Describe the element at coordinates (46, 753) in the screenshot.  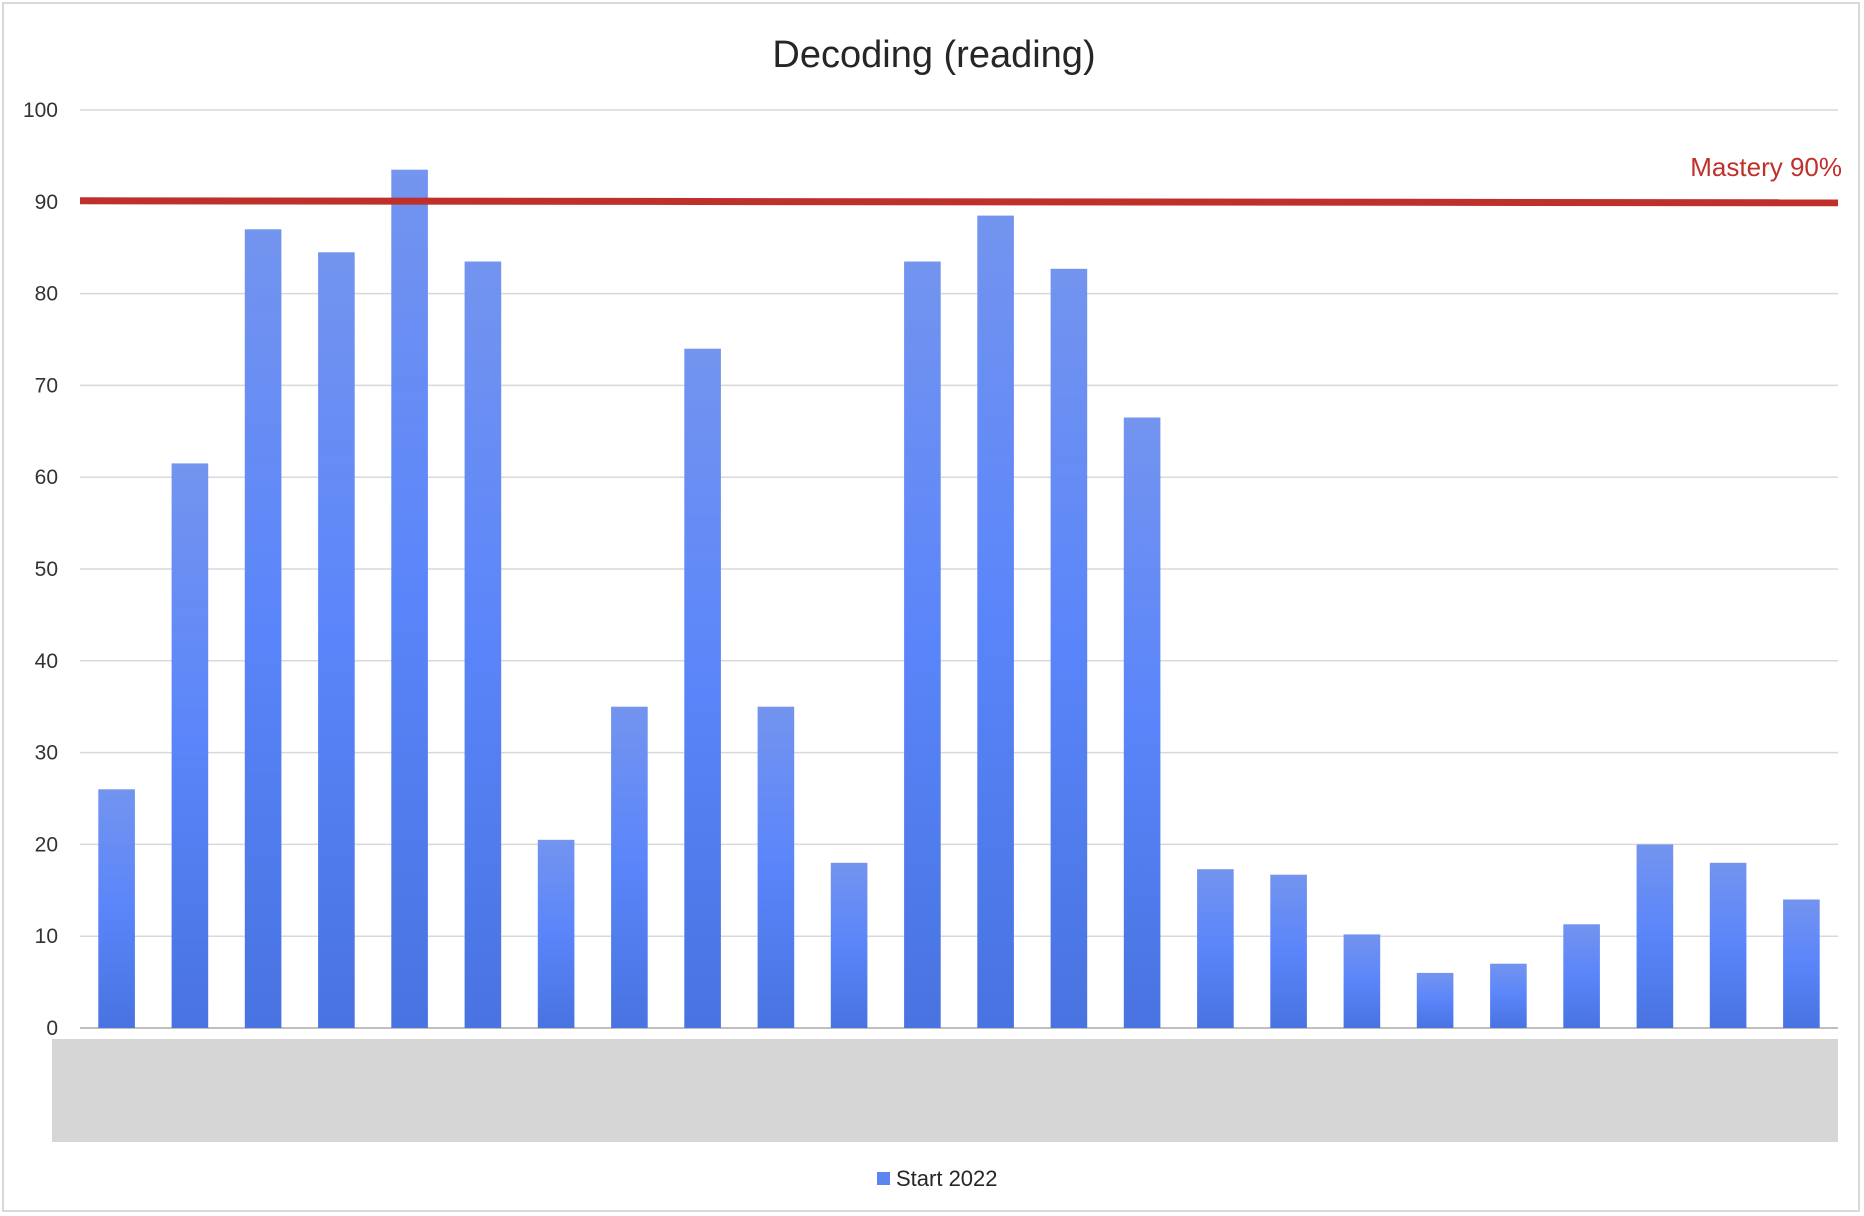
I see `y-tick-label: 30` at that location.